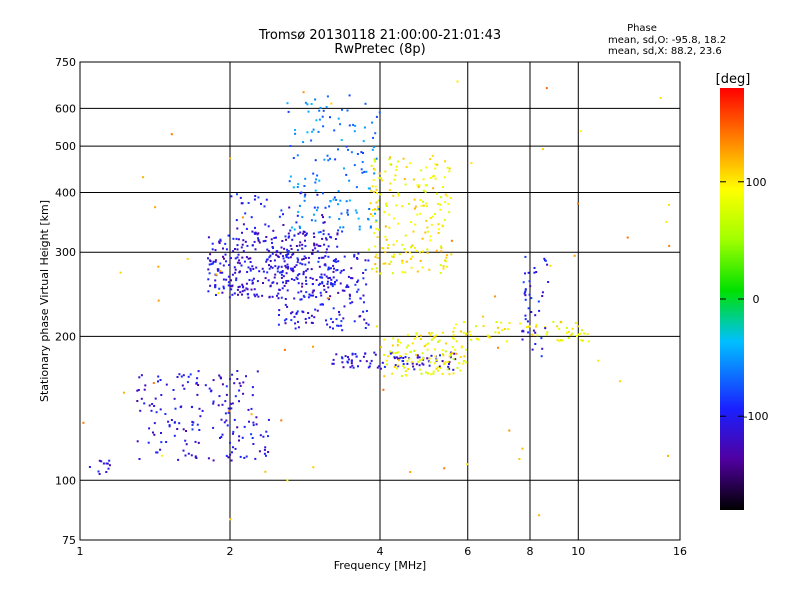 The image size is (800, 600). I want to click on y-tick-labels: 75 100 200 300 400 500 600 750, so click(65, 301).